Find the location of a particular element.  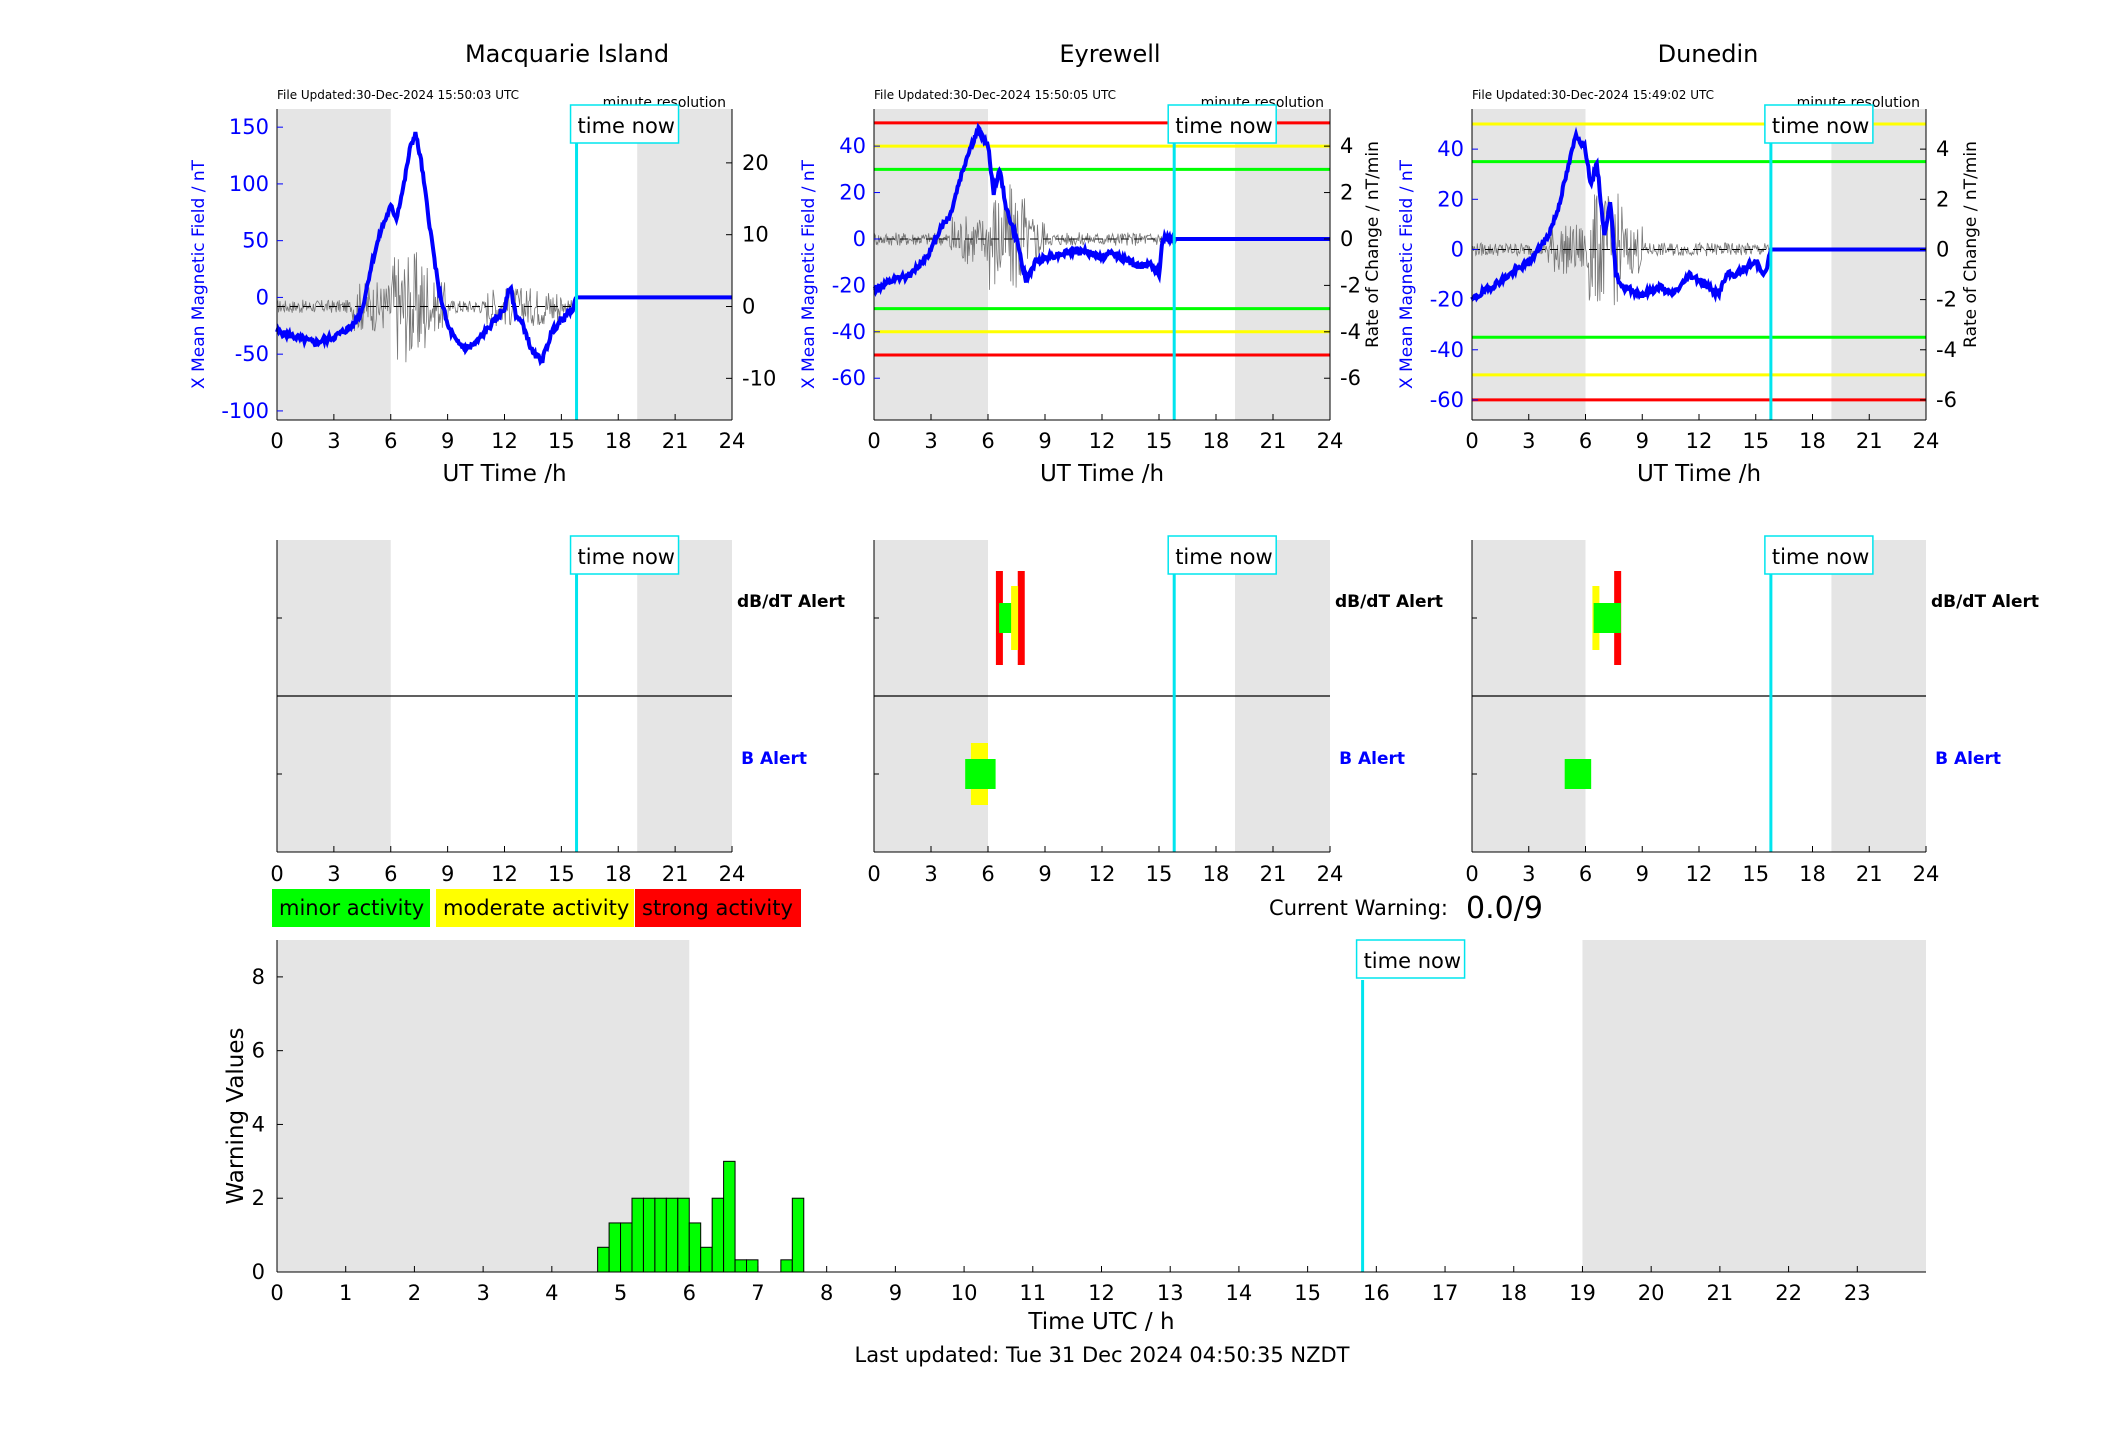

left-y-axis-label: X Mean Magnetic Field / nT is located at coordinates (1407, 274).